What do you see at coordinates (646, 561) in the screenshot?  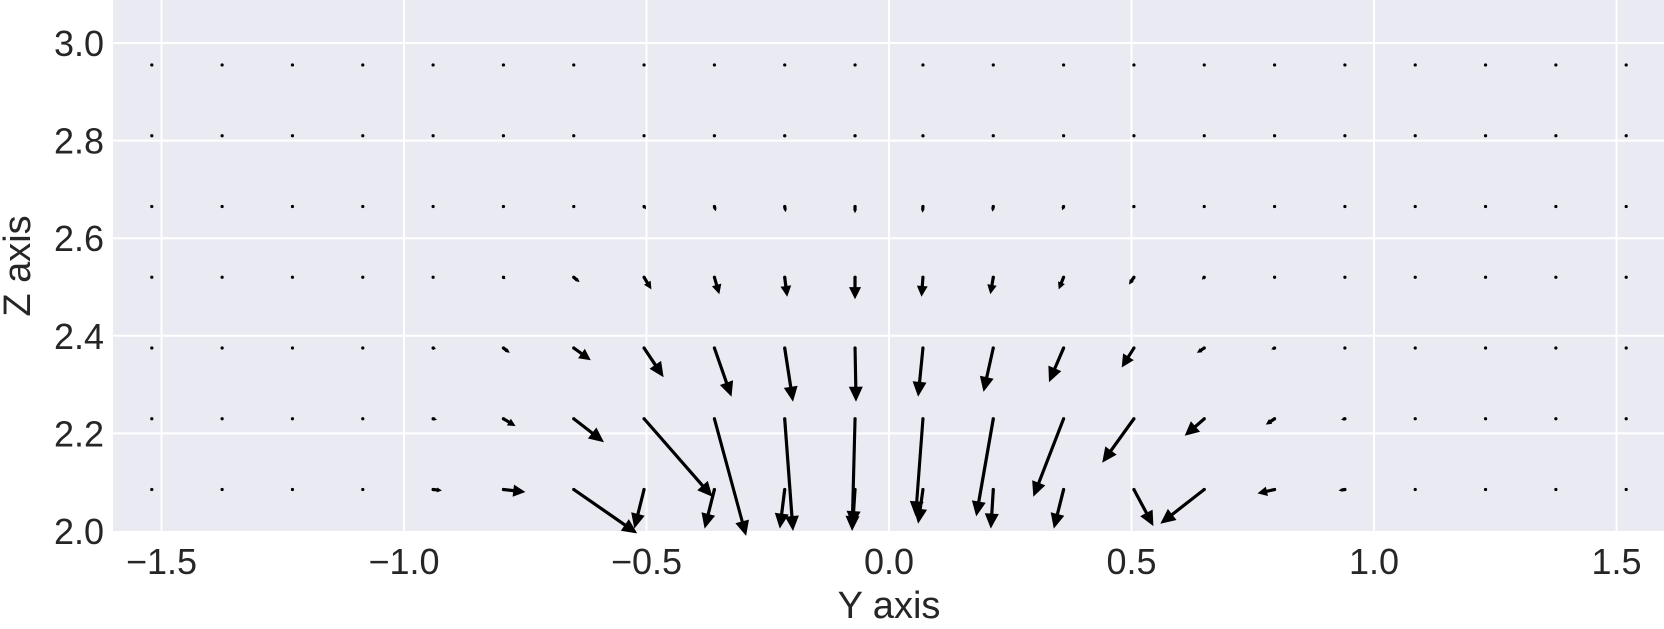 I see `x-tick-label: −0.5` at bounding box center [646, 561].